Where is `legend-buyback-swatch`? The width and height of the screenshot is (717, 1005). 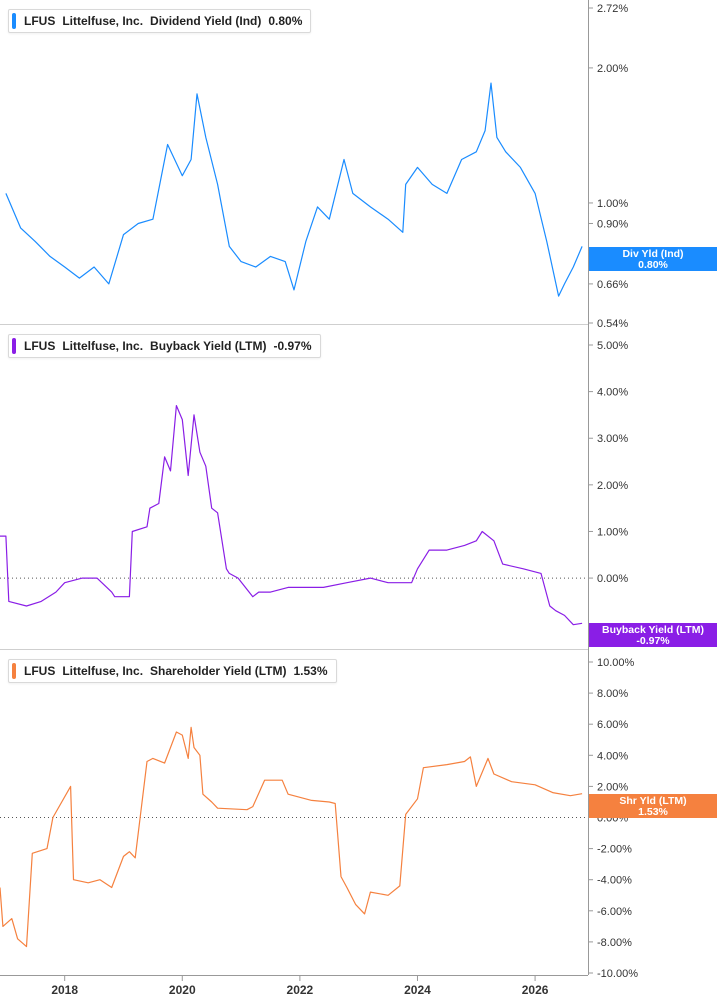
legend-buyback-swatch is located at coordinates (14, 346).